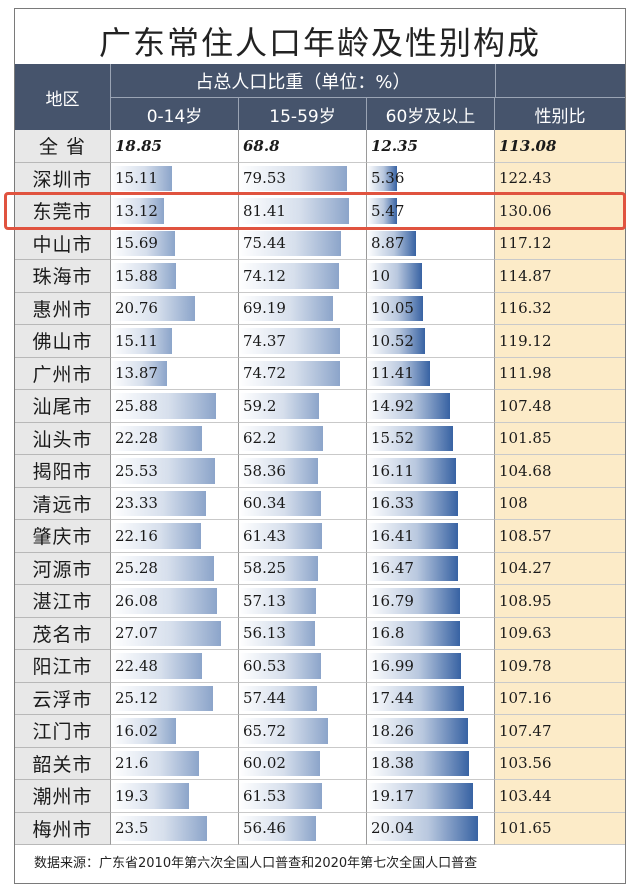 Image resolution: width=640 pixels, height=892 pixels. Describe the element at coordinates (175, 276) in the screenshot. I see `cell-age-0-14: 15.88` at that location.